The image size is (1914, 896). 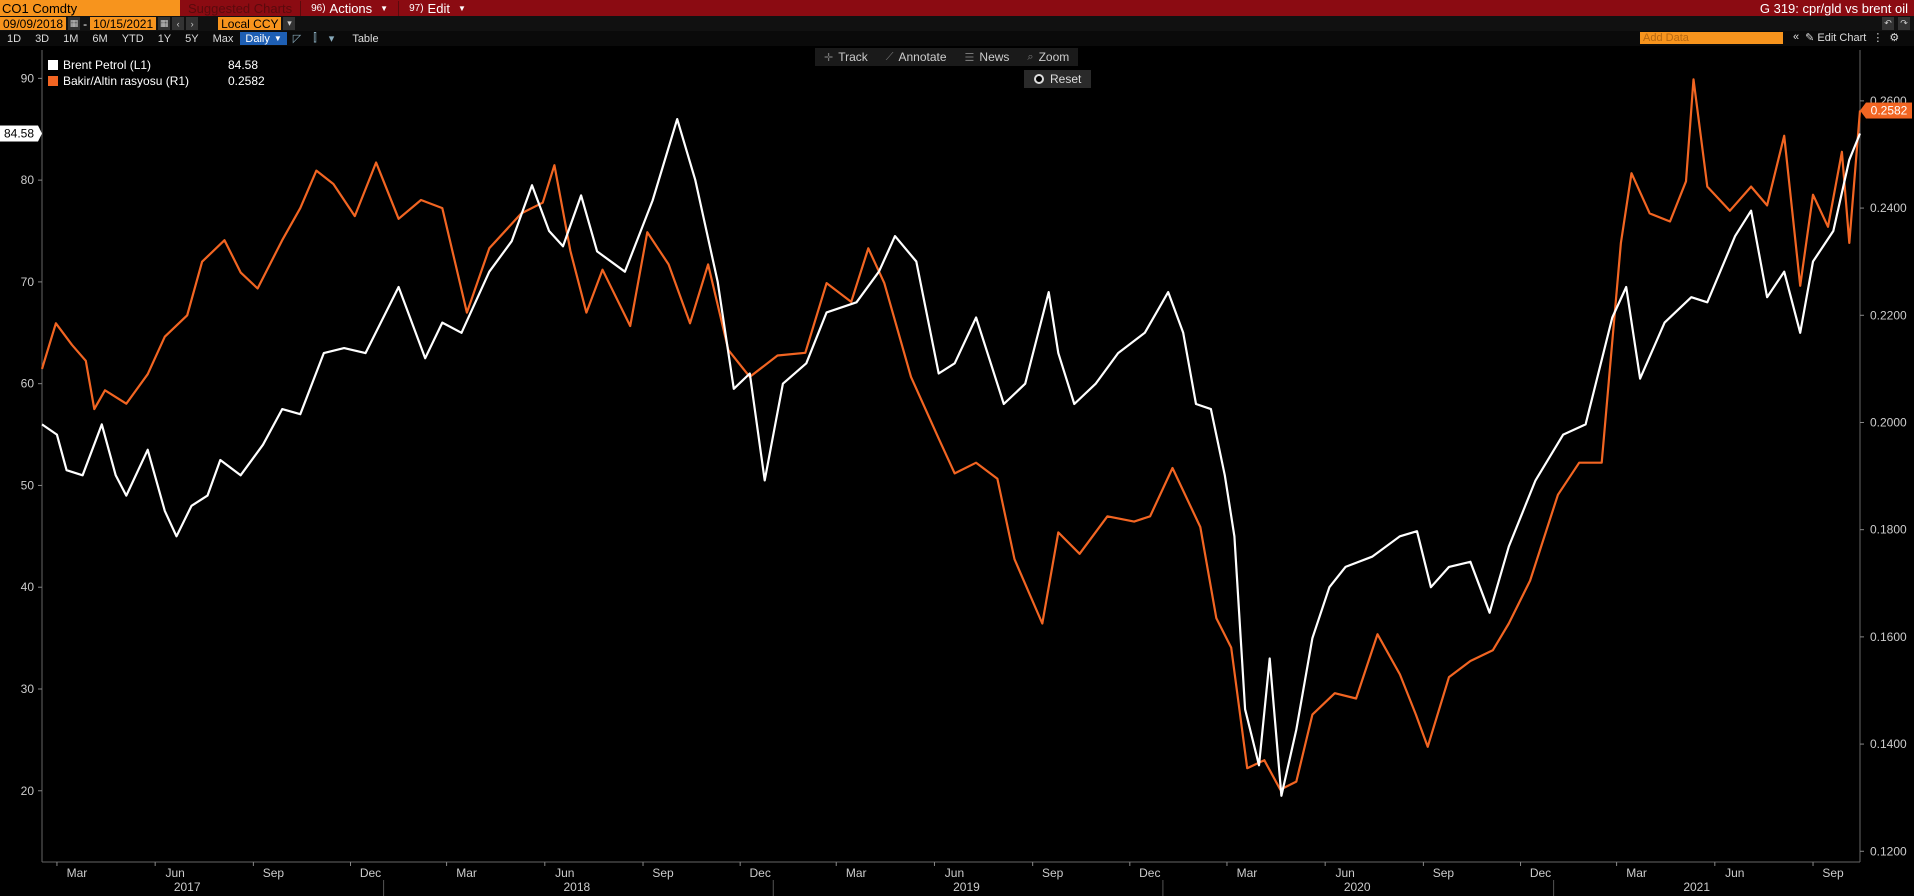 I want to click on redo-icon: ↷, so click(x=1904, y=23).